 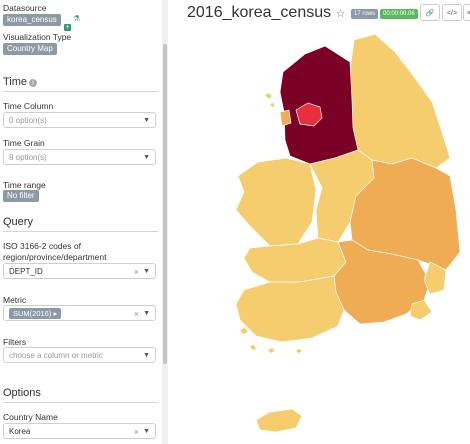 I want to click on info-icon: i, so click(x=33, y=83).